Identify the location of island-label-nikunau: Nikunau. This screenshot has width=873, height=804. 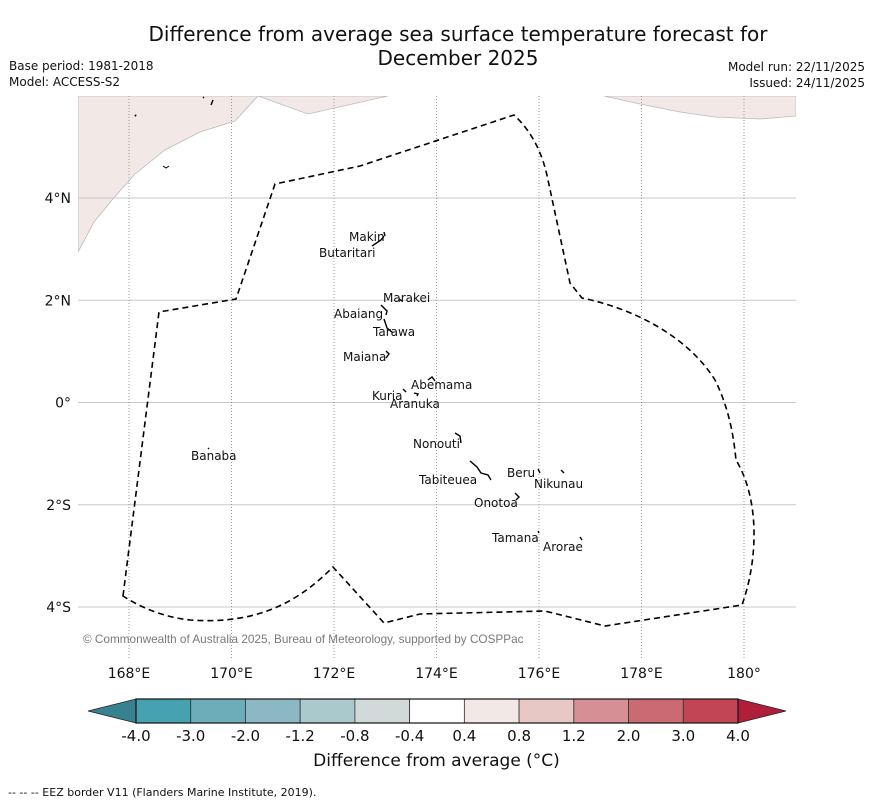
(558, 484).